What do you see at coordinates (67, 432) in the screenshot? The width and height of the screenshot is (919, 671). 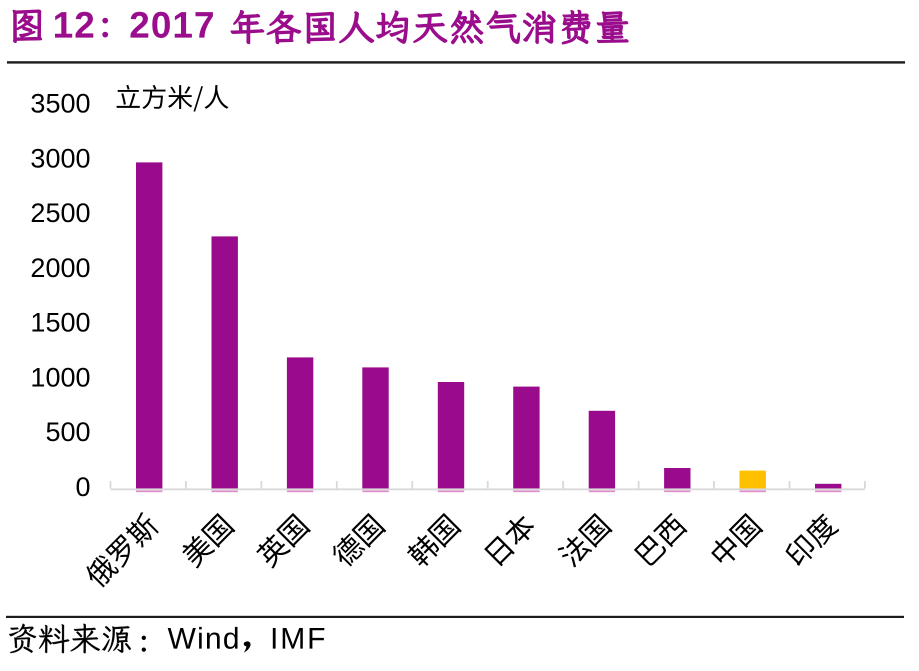 I see `svg-text: 500` at bounding box center [67, 432].